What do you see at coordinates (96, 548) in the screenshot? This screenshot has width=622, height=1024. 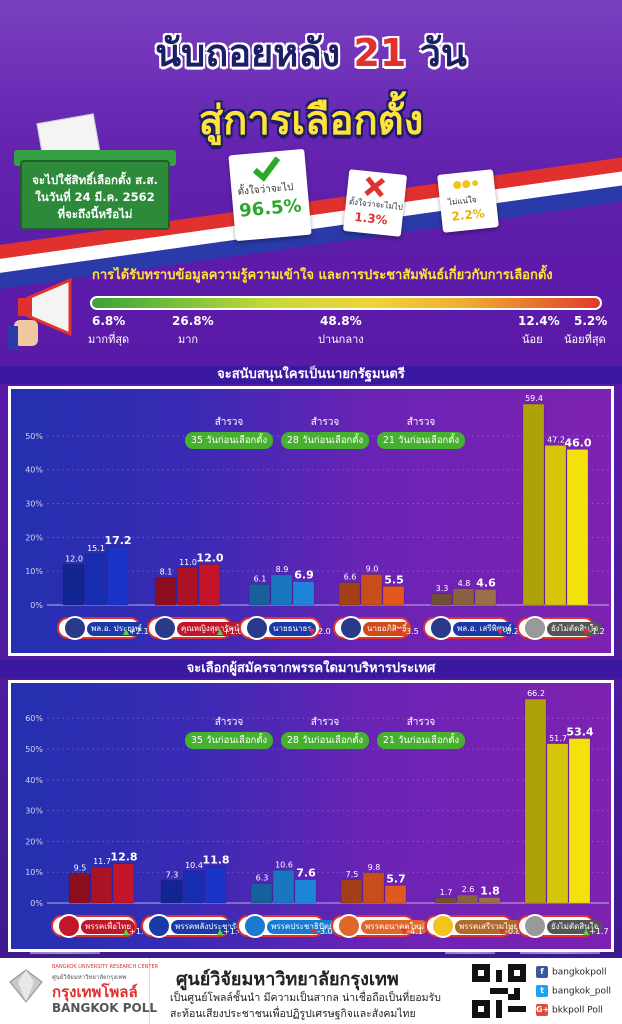 I see `bar-value-label: 15.1` at bounding box center [96, 548].